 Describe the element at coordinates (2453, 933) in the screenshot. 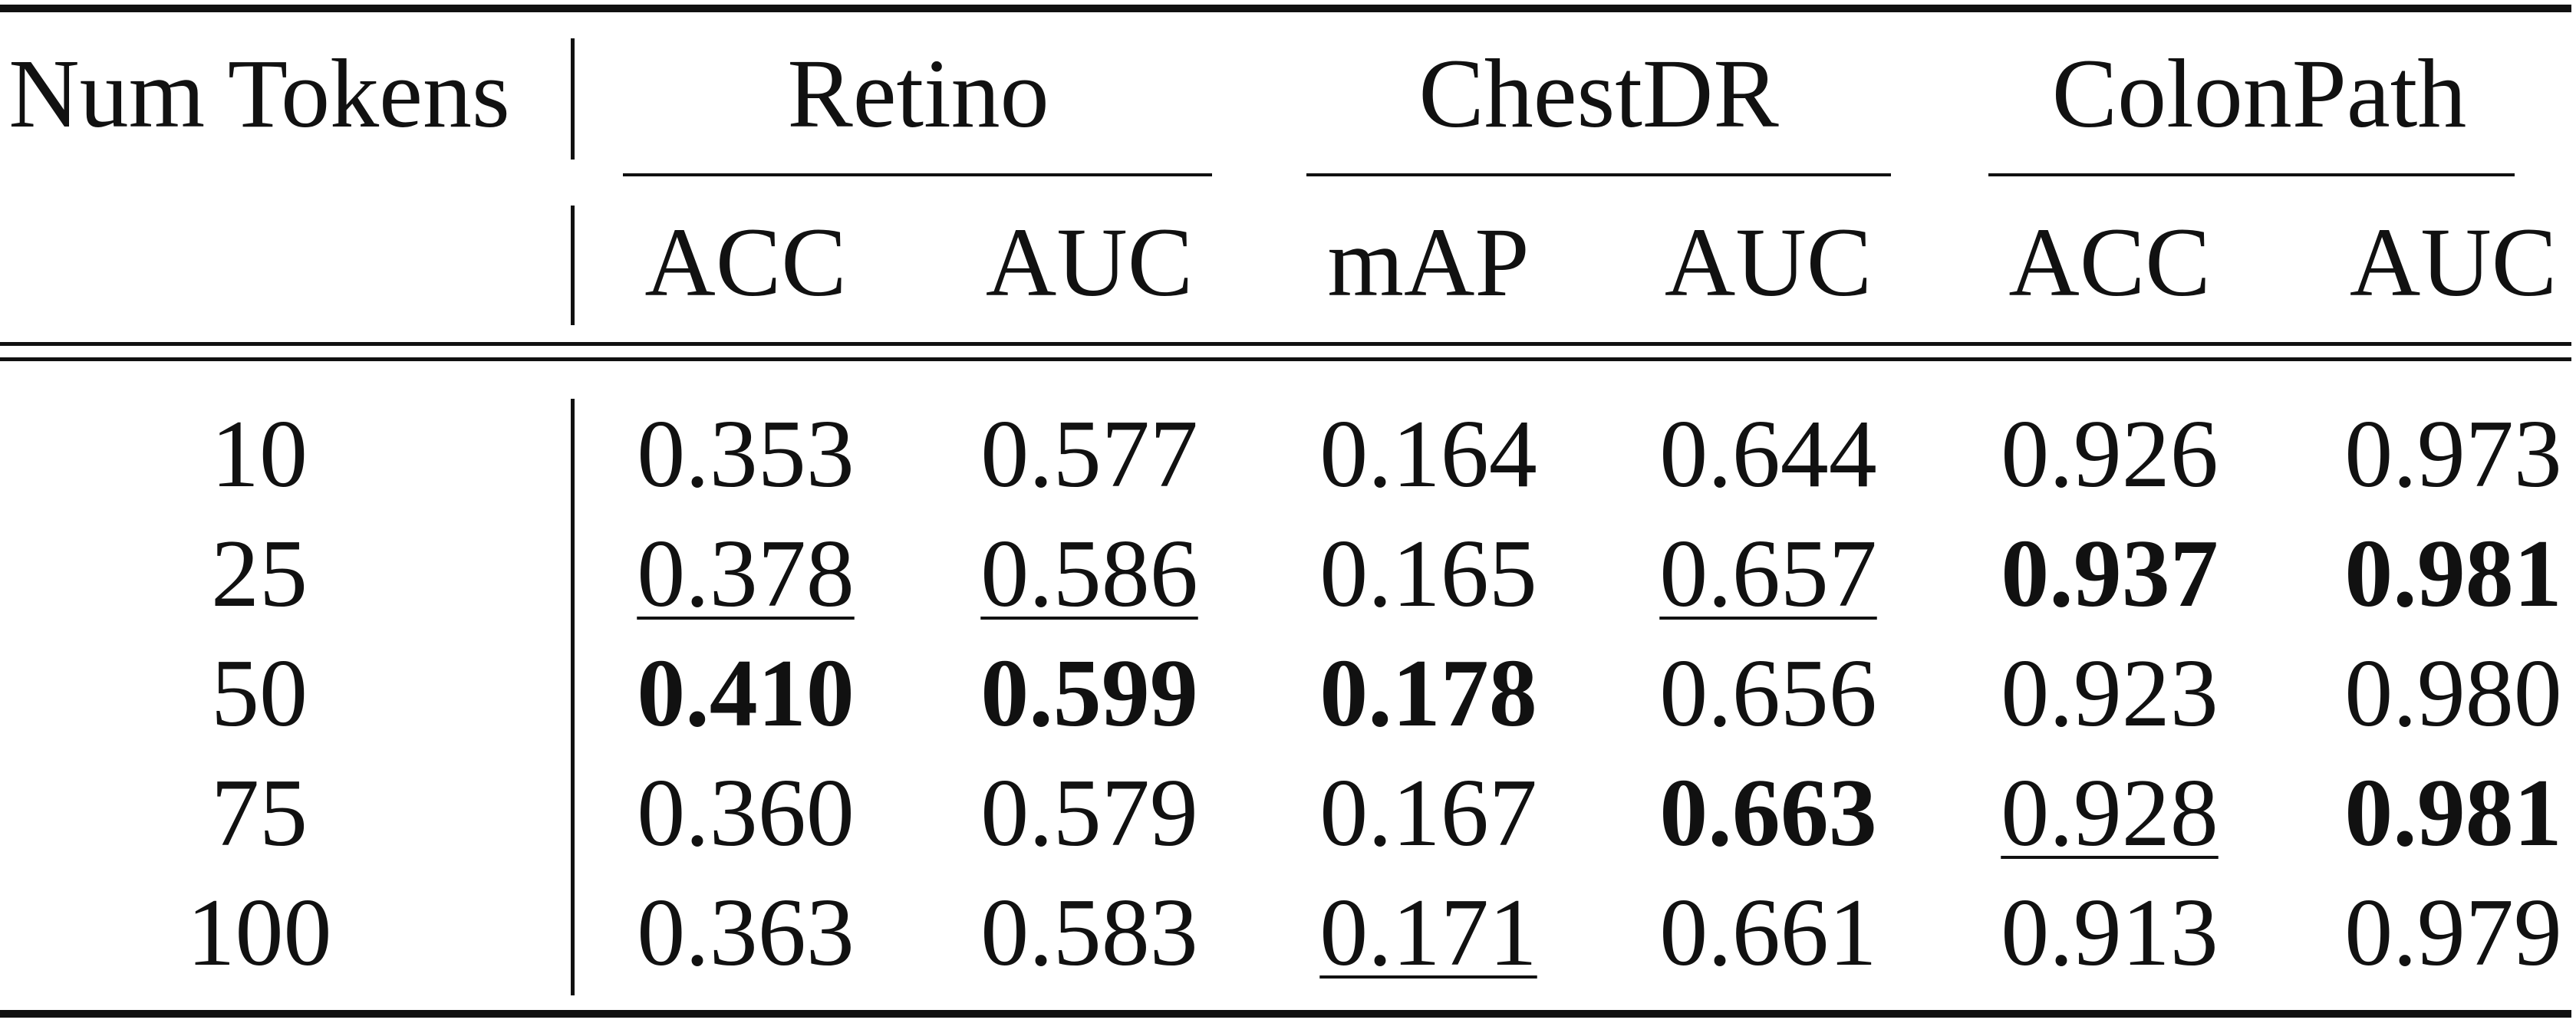

I see `row-100-colonpath-auc: 0.979` at that location.